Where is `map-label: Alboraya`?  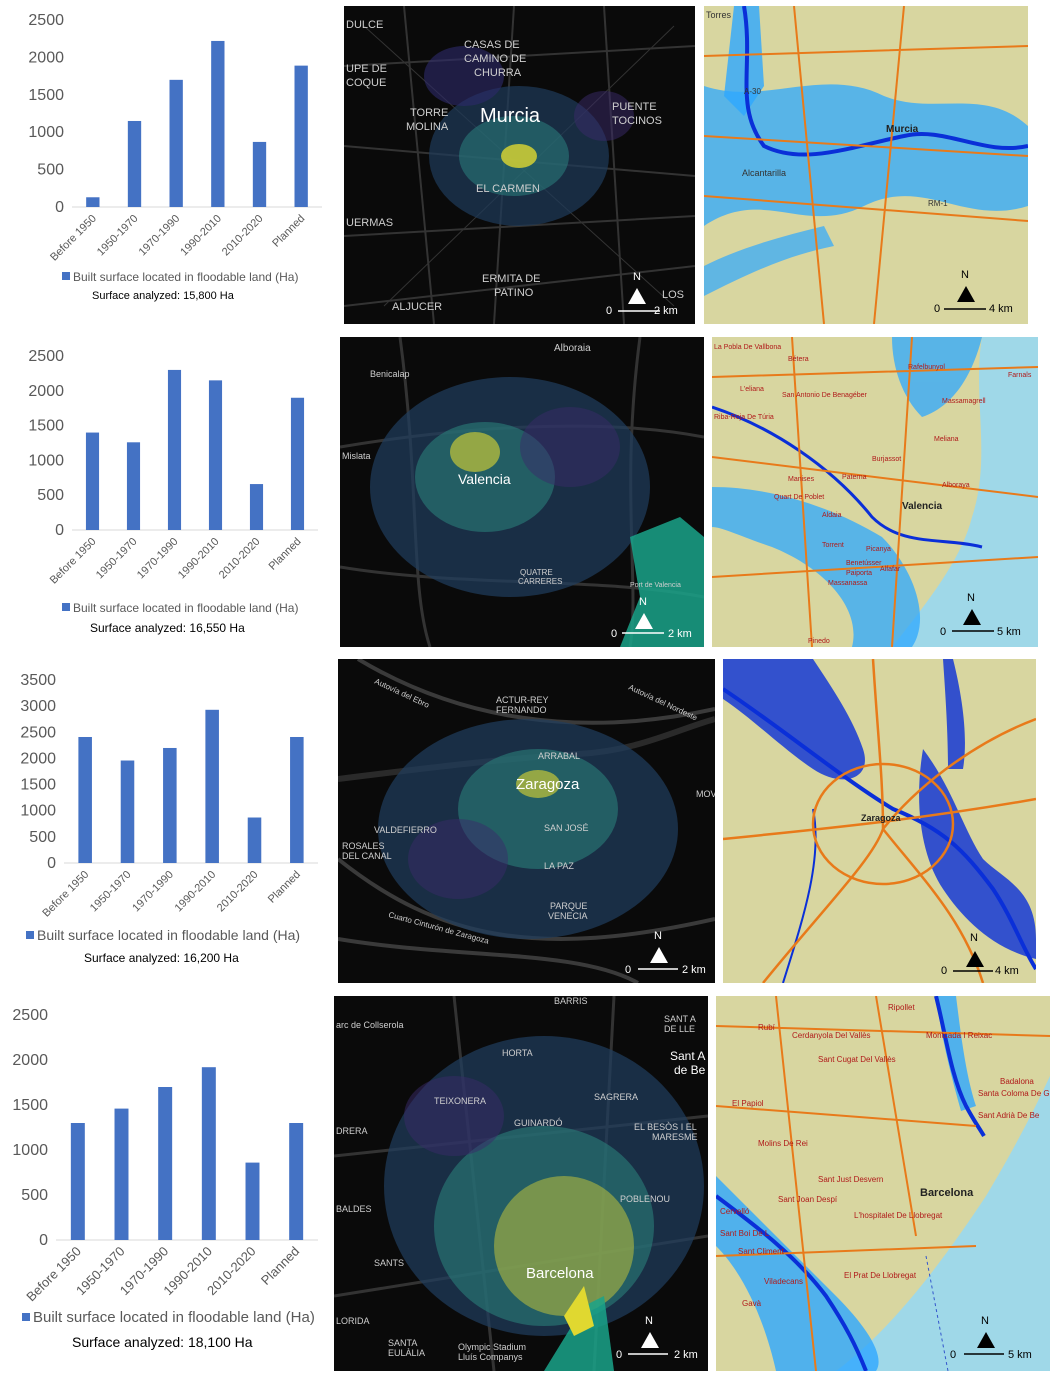 map-label: Alboraya is located at coordinates (956, 485).